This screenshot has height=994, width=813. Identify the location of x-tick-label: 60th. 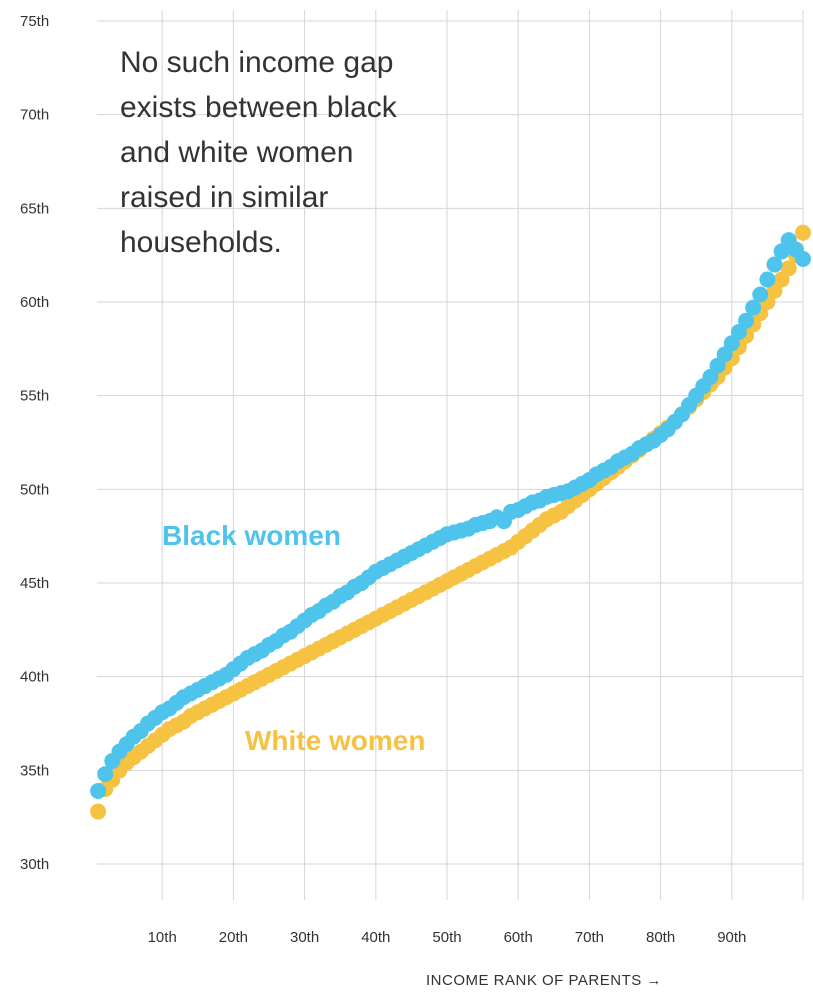
(518, 937).